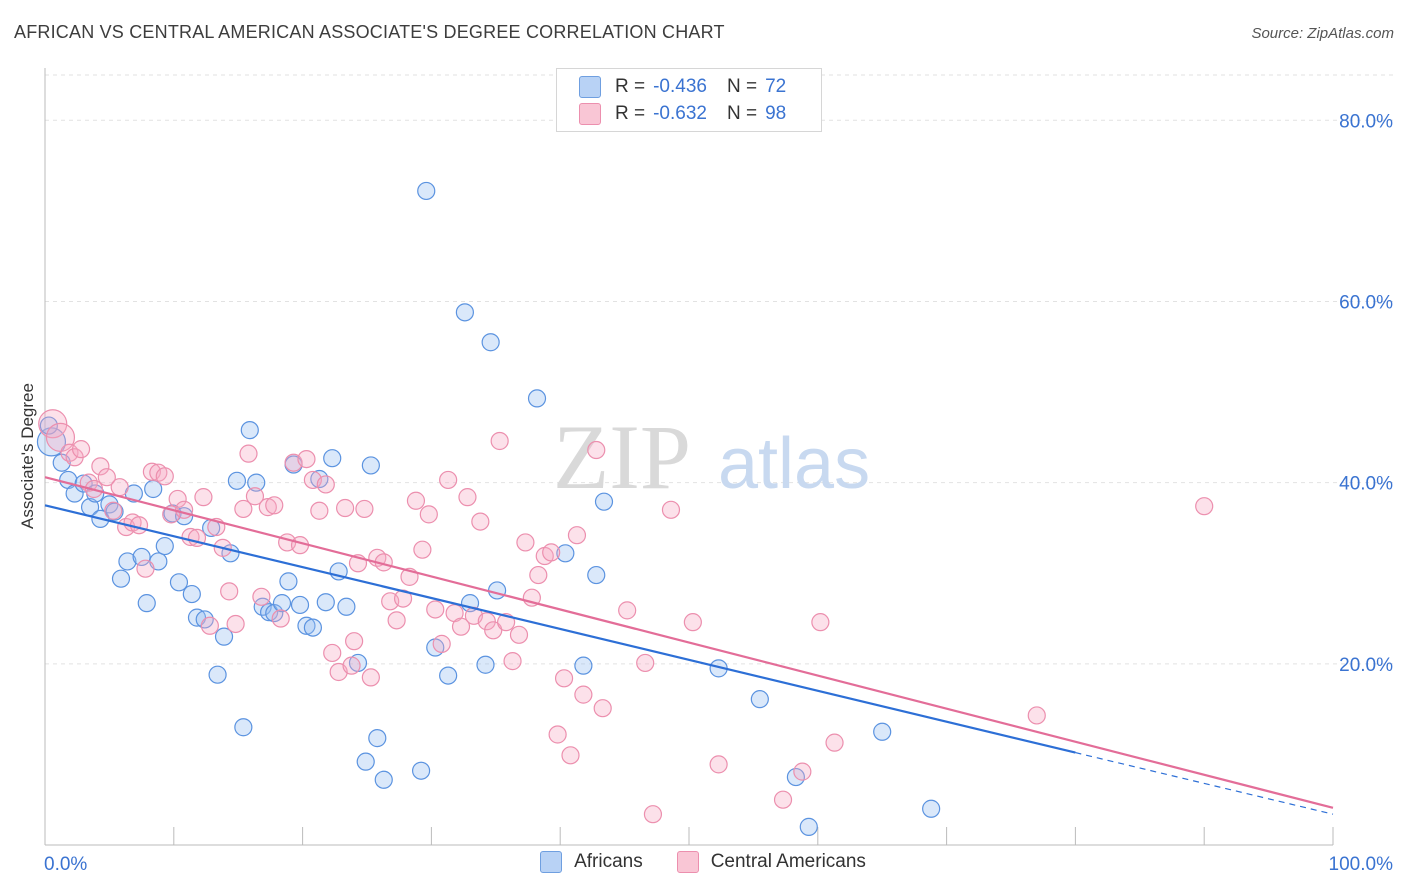  What do you see at coordinates (1366, 302) in the screenshot?
I see `y-tick-label: 60.0%` at bounding box center [1366, 302].